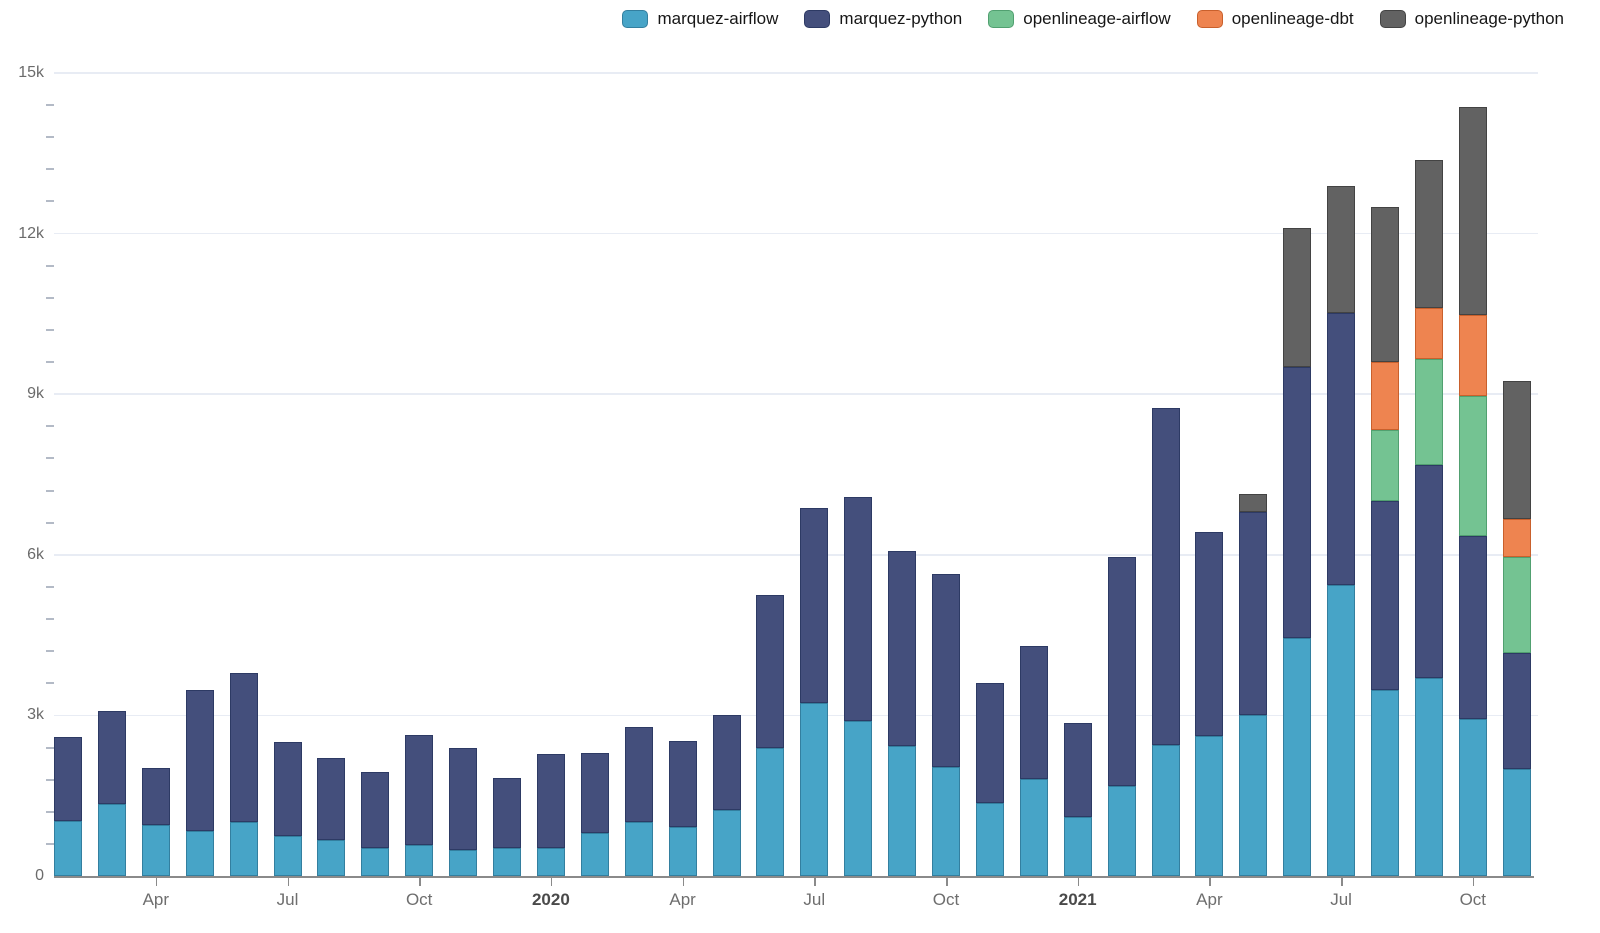  I want to click on legend-item-marquez-python: marquez-python, so click(883, 19).